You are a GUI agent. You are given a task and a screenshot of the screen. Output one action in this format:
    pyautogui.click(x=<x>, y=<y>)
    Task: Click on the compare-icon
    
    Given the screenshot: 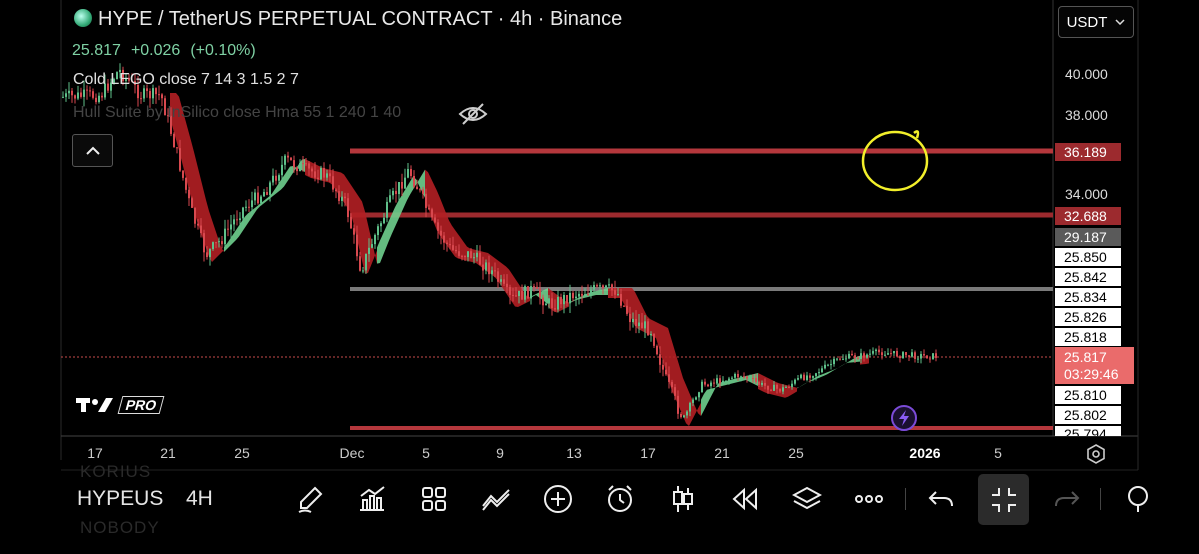 What is the action you would take?
    pyautogui.click(x=496, y=499)
    